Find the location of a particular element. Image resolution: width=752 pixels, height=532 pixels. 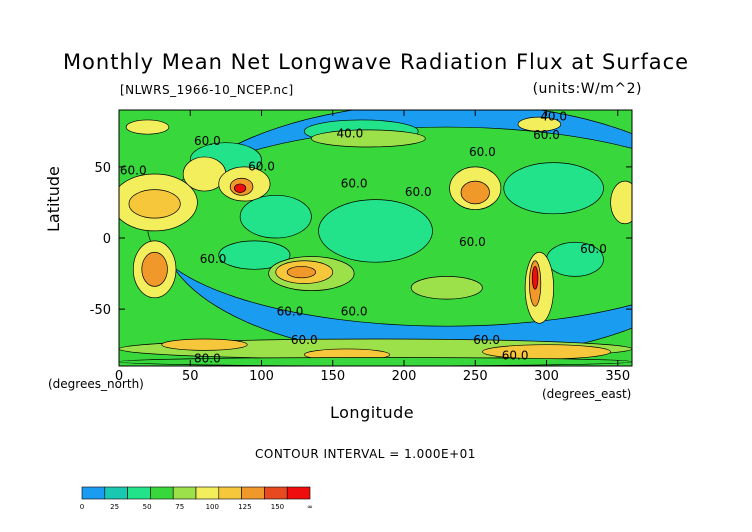

x-unit-label: (degrees_east) is located at coordinates (587, 394).